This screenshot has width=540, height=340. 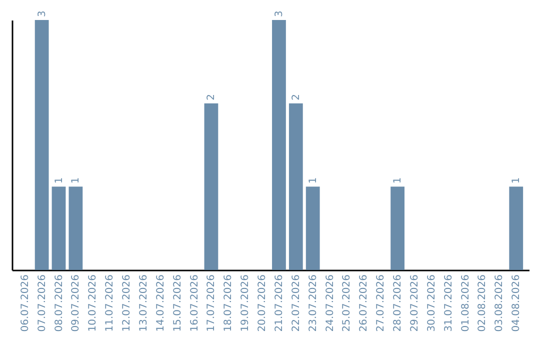 I want to click on x-tick-label: 21.07.2026, so click(x=279, y=303).